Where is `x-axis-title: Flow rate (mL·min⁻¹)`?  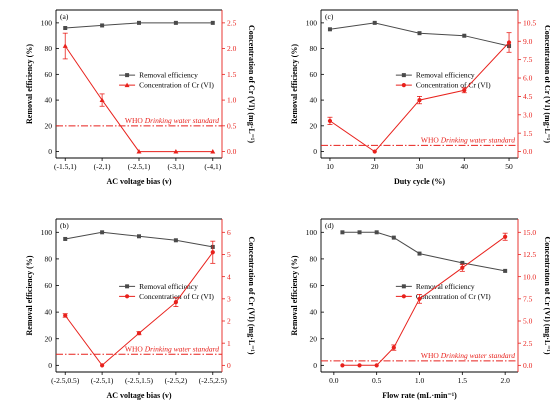 x-axis-title: Flow rate (mL·min⁻¹) is located at coordinates (419, 395).